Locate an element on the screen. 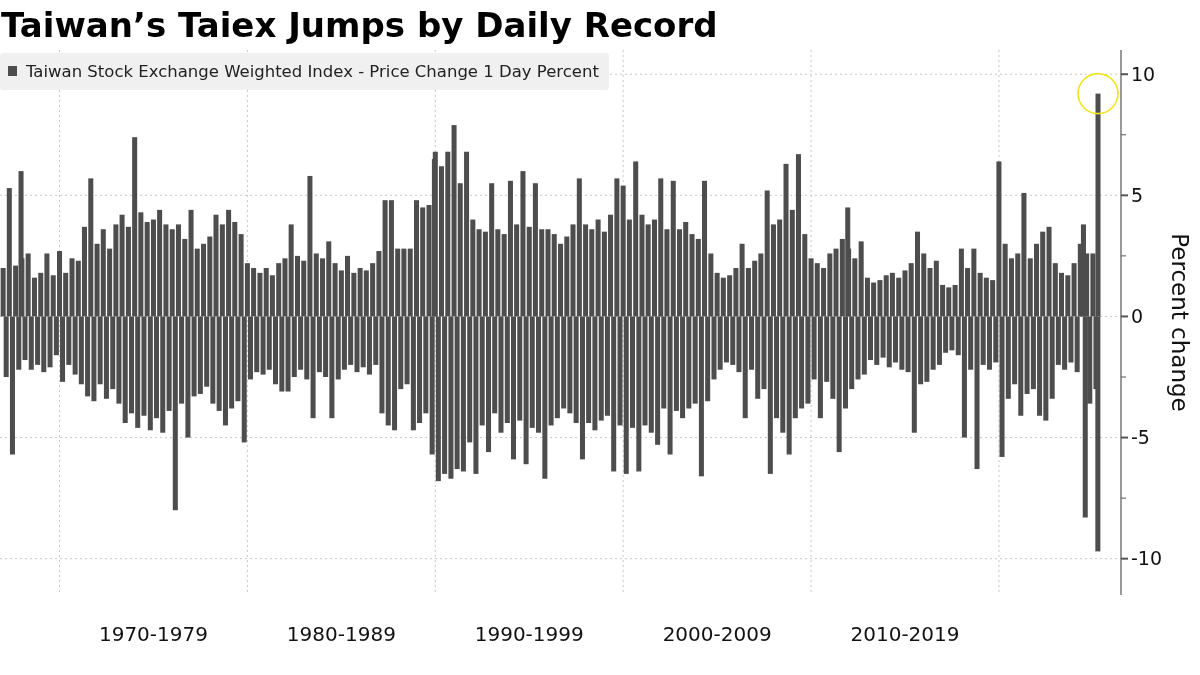 This screenshot has height=675, width=1200. y-axis-title: Percent change is located at coordinates (1180, 322).